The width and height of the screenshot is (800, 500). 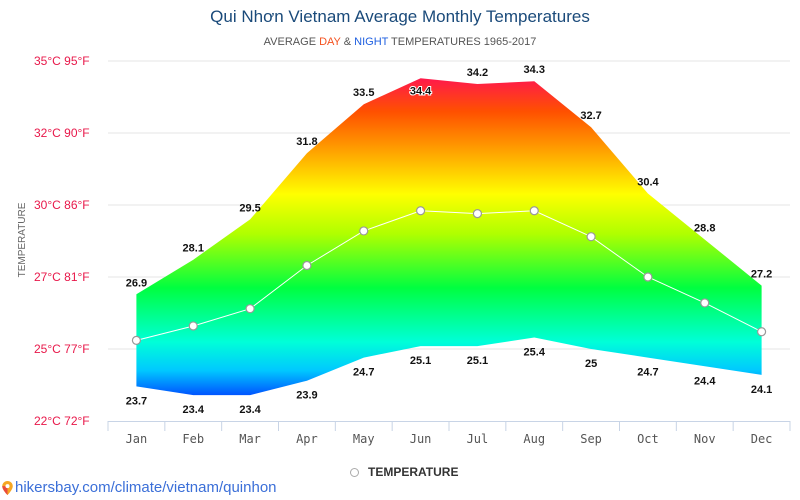 What do you see at coordinates (136, 283) in the screenshot?
I see `day-value-label: 26.9` at bounding box center [136, 283].